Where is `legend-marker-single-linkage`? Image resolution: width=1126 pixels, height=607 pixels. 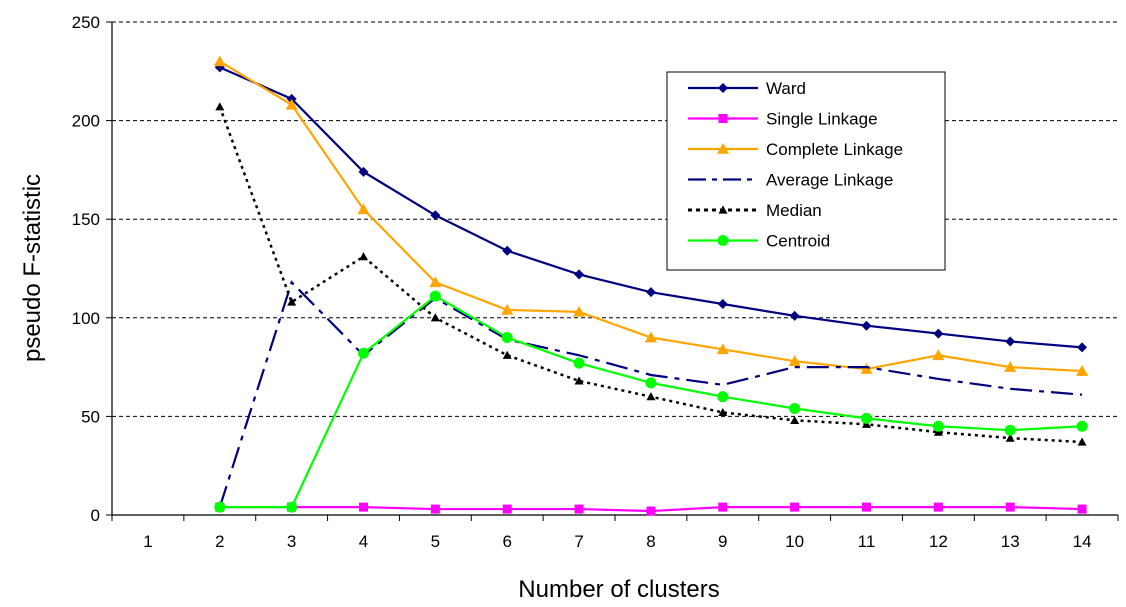 legend-marker-single-linkage is located at coordinates (723, 118).